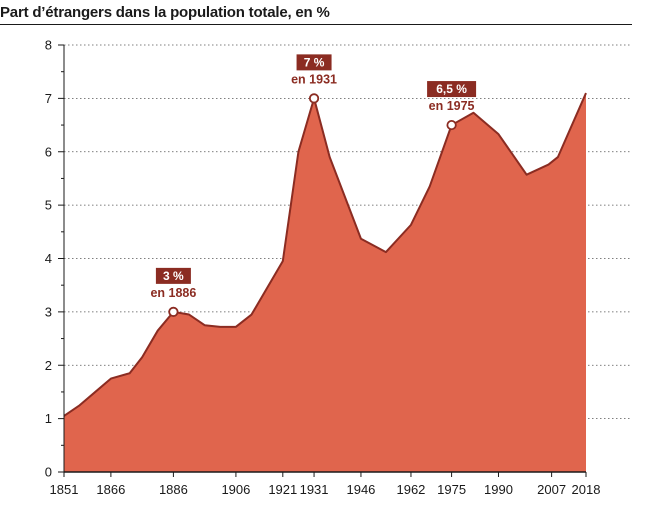 Image resolution: width=663 pixels, height=512 pixels. What do you see at coordinates (586, 489) in the screenshot?
I see `x-tick-label: 2018` at bounding box center [586, 489].